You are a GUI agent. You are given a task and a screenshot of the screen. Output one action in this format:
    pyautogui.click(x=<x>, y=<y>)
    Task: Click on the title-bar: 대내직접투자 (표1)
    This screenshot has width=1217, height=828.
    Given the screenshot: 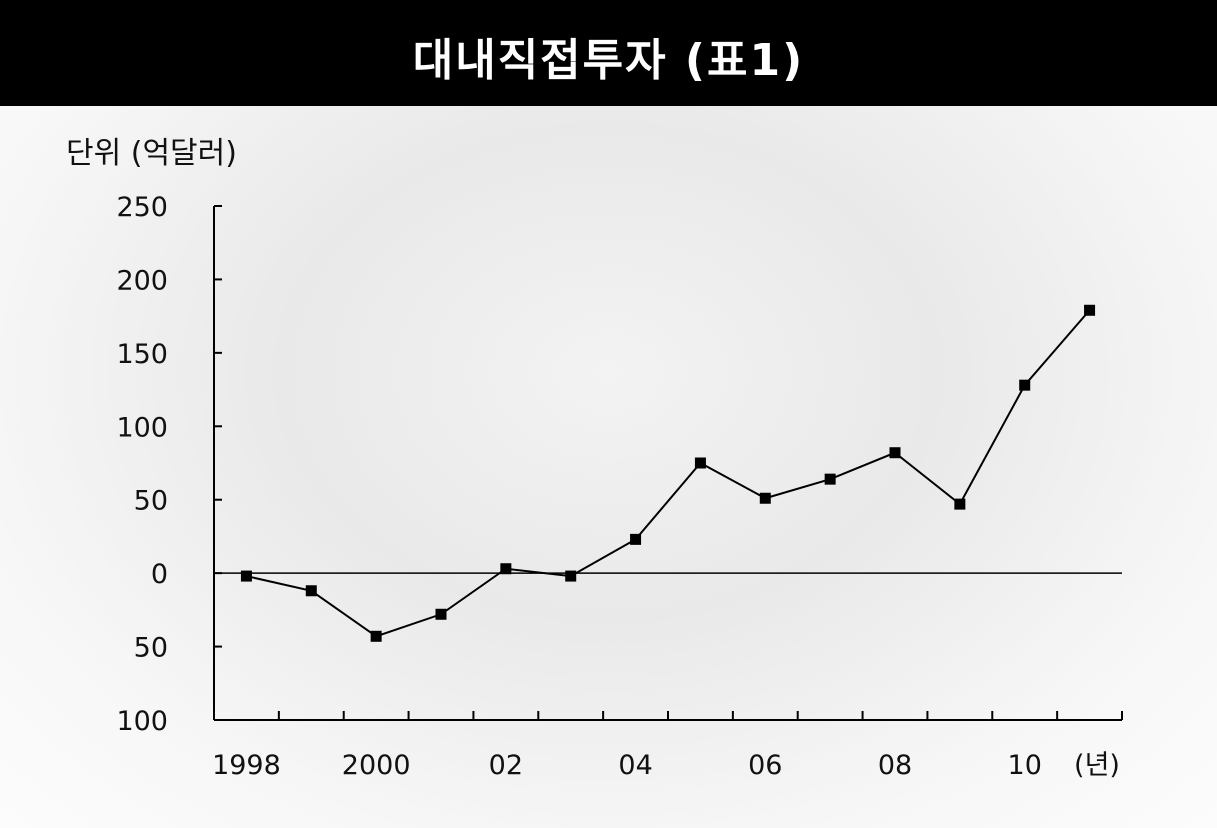 What is the action you would take?
    pyautogui.click(x=608, y=53)
    